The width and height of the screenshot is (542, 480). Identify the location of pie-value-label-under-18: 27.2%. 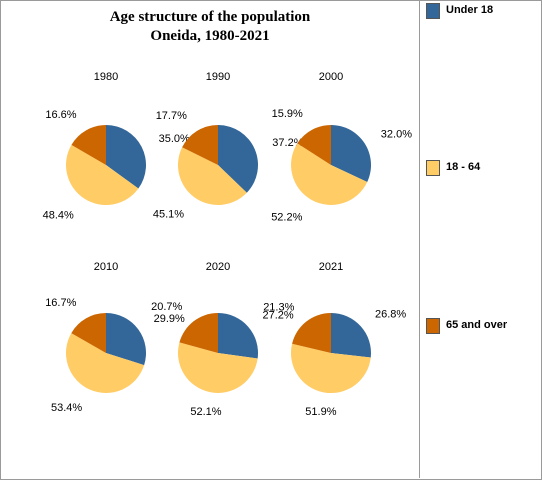
(278, 315).